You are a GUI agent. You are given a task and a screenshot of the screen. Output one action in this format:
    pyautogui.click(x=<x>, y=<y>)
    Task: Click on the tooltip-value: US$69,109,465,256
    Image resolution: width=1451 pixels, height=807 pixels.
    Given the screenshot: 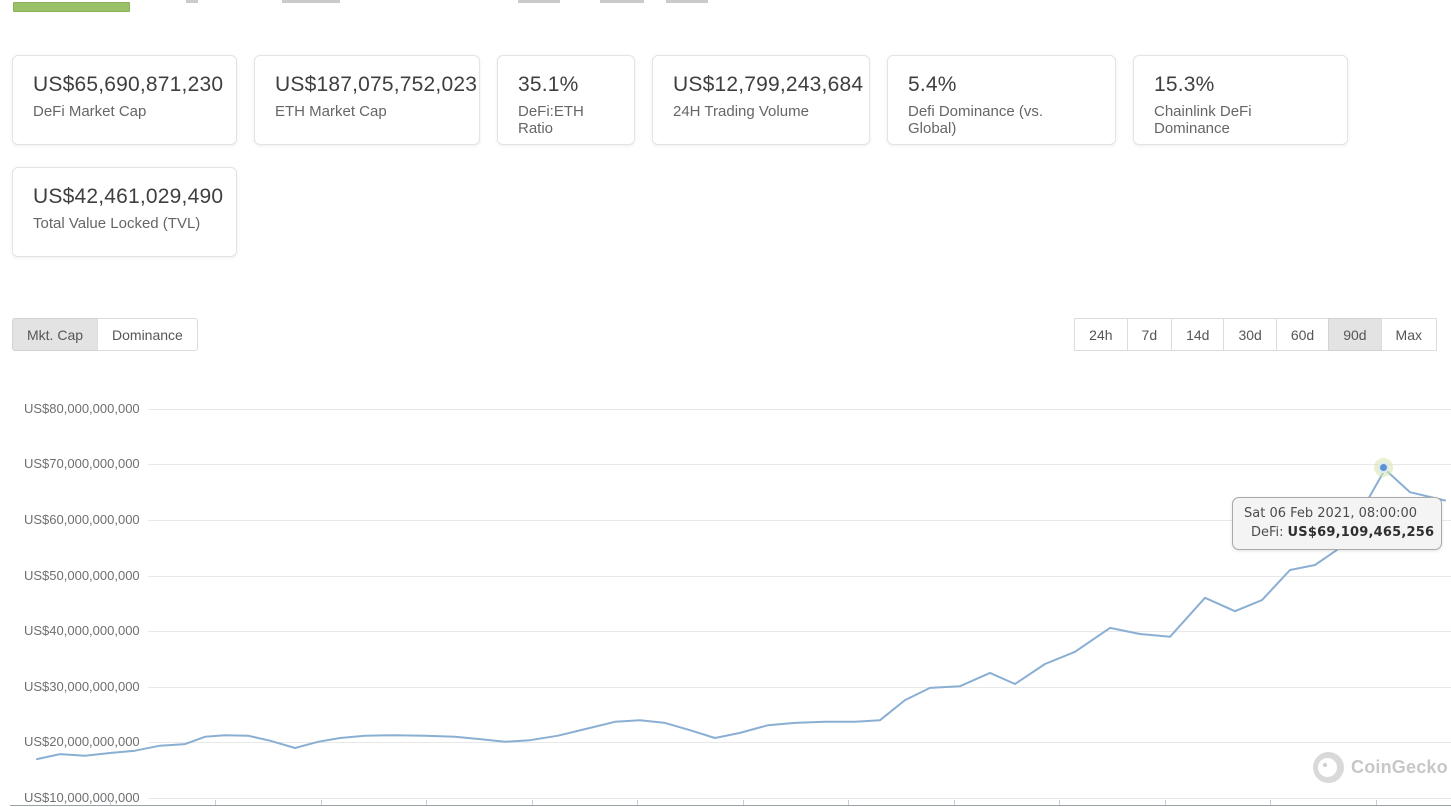 What is the action you would take?
    pyautogui.click(x=1361, y=532)
    